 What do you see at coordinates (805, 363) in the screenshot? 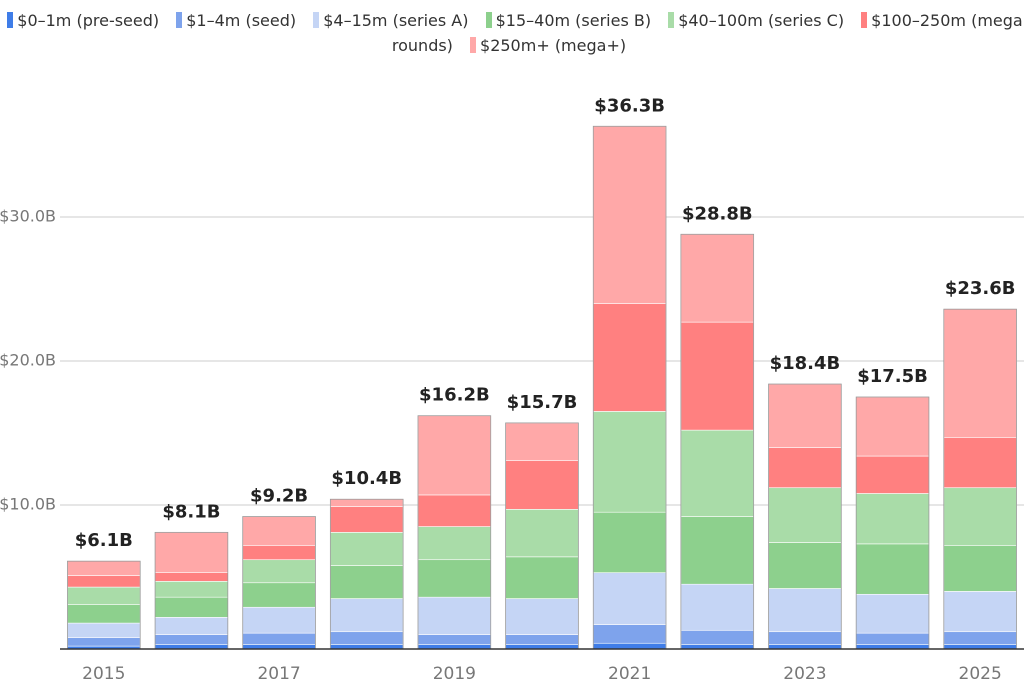
I see `total-label: $18.4B` at bounding box center [805, 363].